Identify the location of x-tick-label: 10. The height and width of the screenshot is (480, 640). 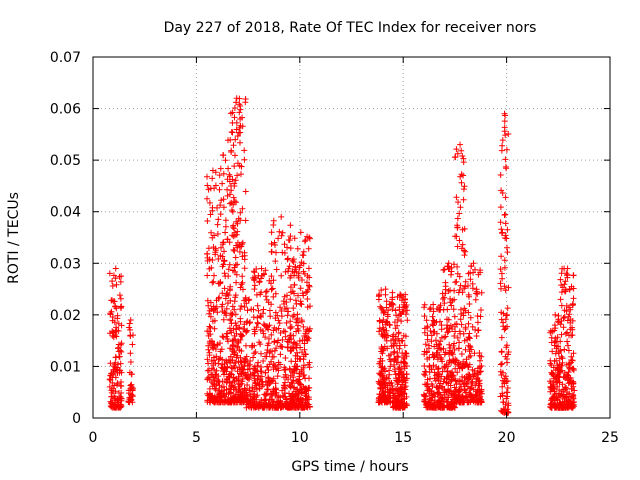
(300, 438).